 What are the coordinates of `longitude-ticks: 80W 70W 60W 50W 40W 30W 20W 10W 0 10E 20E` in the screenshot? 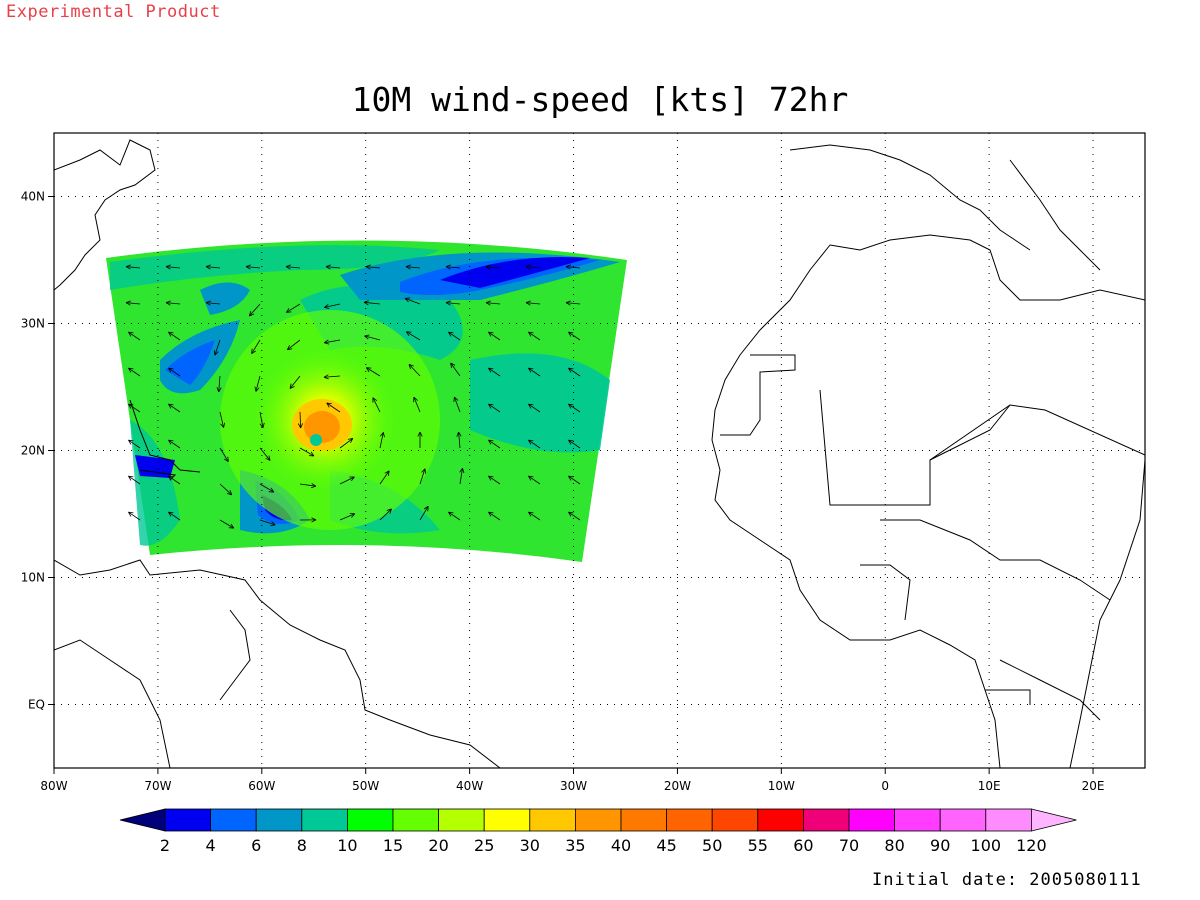 It's located at (572, 780).